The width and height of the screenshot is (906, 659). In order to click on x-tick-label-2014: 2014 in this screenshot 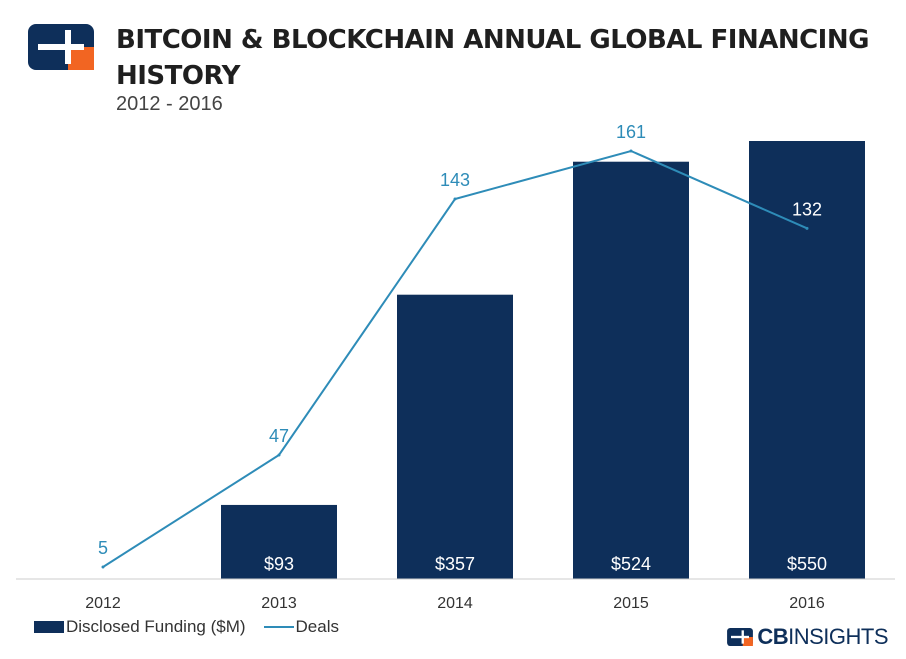, I will do `click(455, 603)`.